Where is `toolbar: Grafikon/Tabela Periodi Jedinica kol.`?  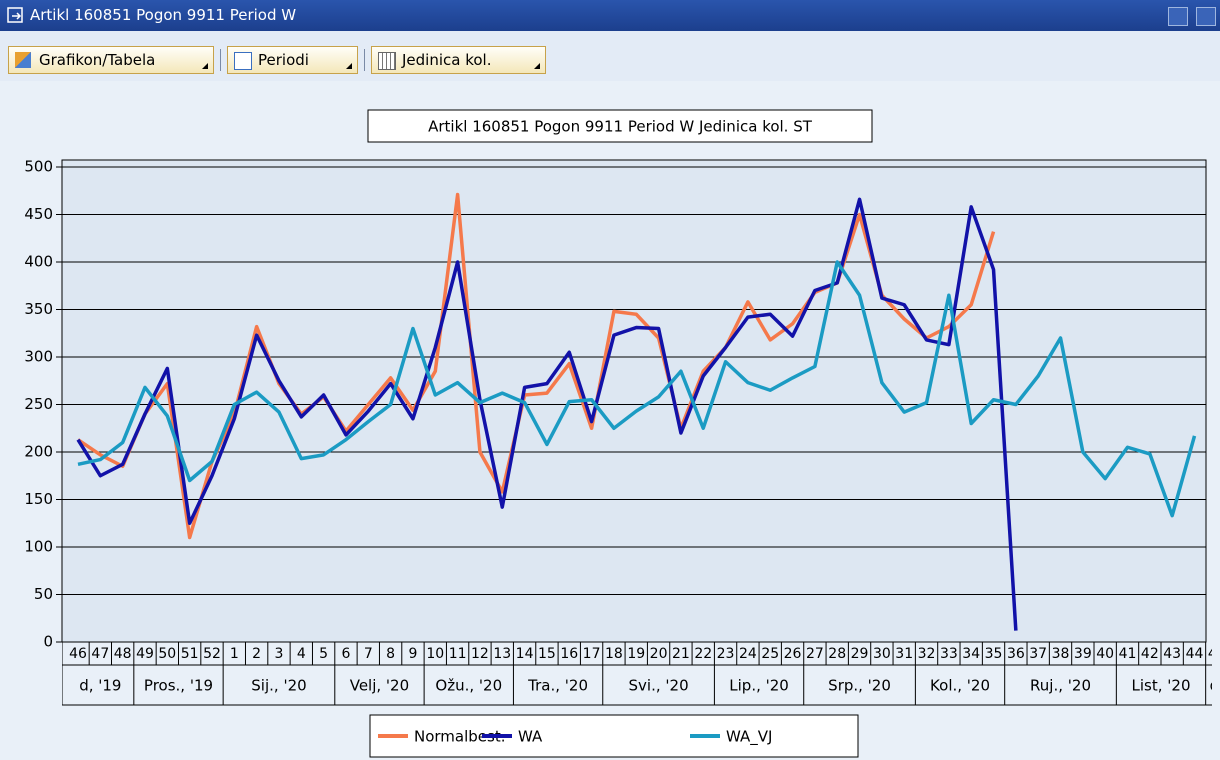
toolbar: Grafikon/Tabela Periodi Jedinica kol. is located at coordinates (610, 56).